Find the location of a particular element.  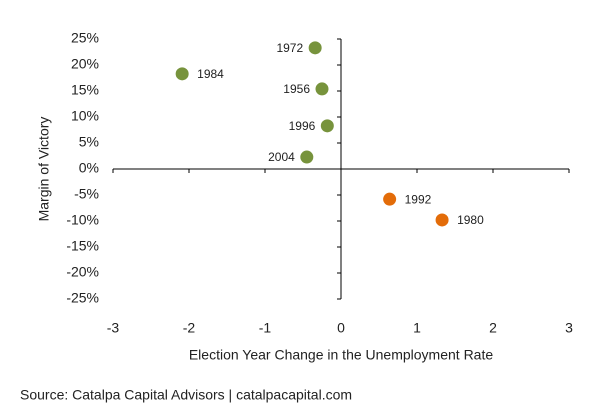

x-tick-label: 1 is located at coordinates (417, 328).